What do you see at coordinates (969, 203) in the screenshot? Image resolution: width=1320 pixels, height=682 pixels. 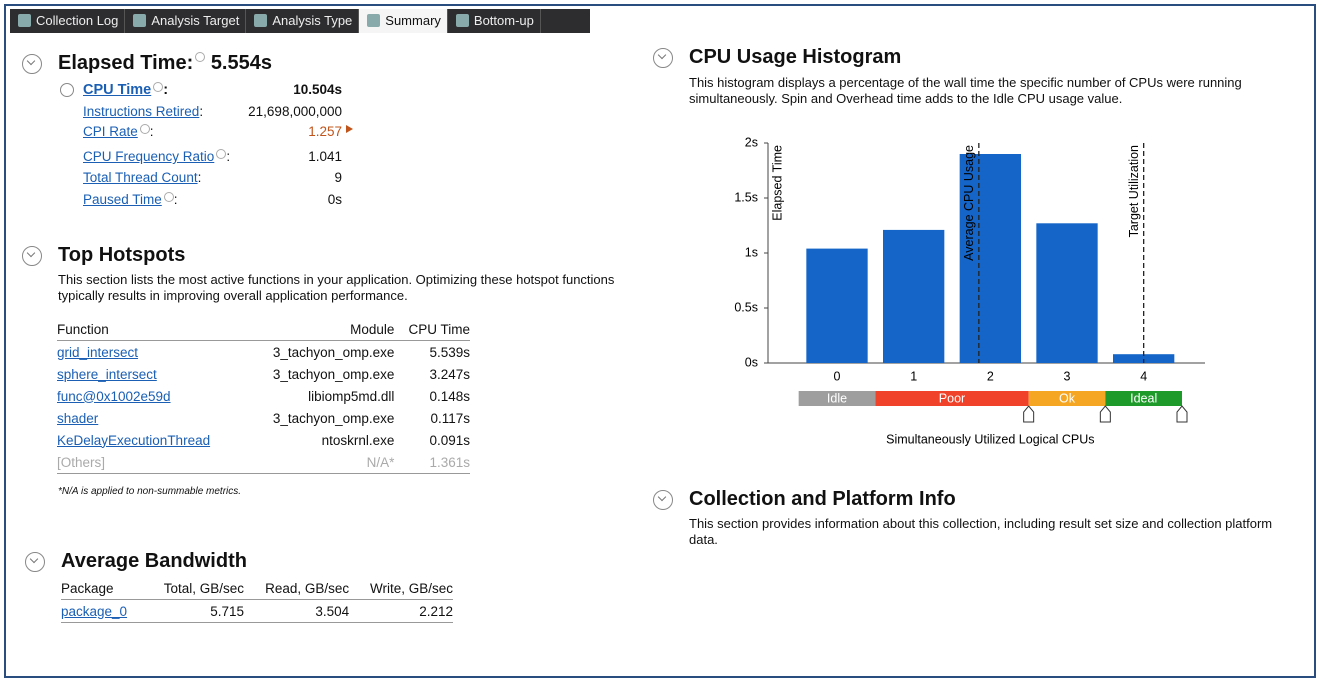 I see `reference-label: Average CPU Usage` at bounding box center [969, 203].